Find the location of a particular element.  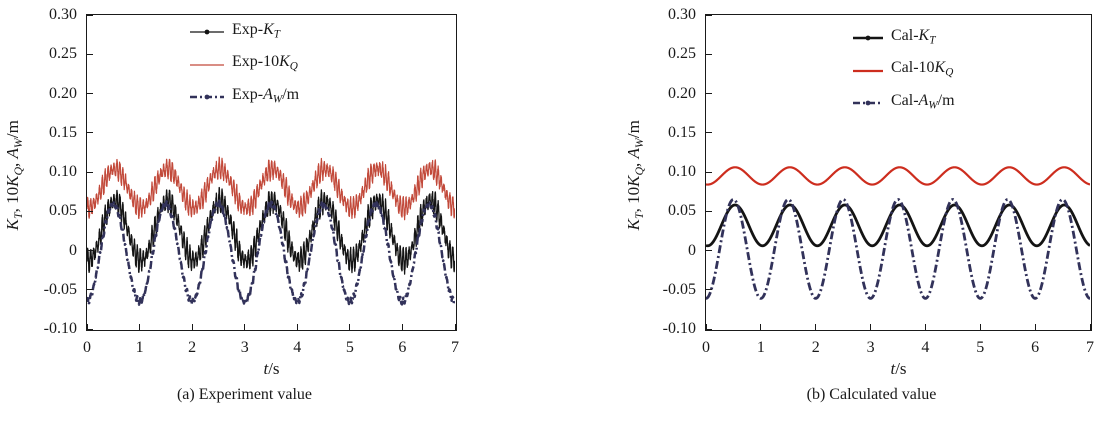

legend-label: Cal-KT is located at coordinates (913, 38).